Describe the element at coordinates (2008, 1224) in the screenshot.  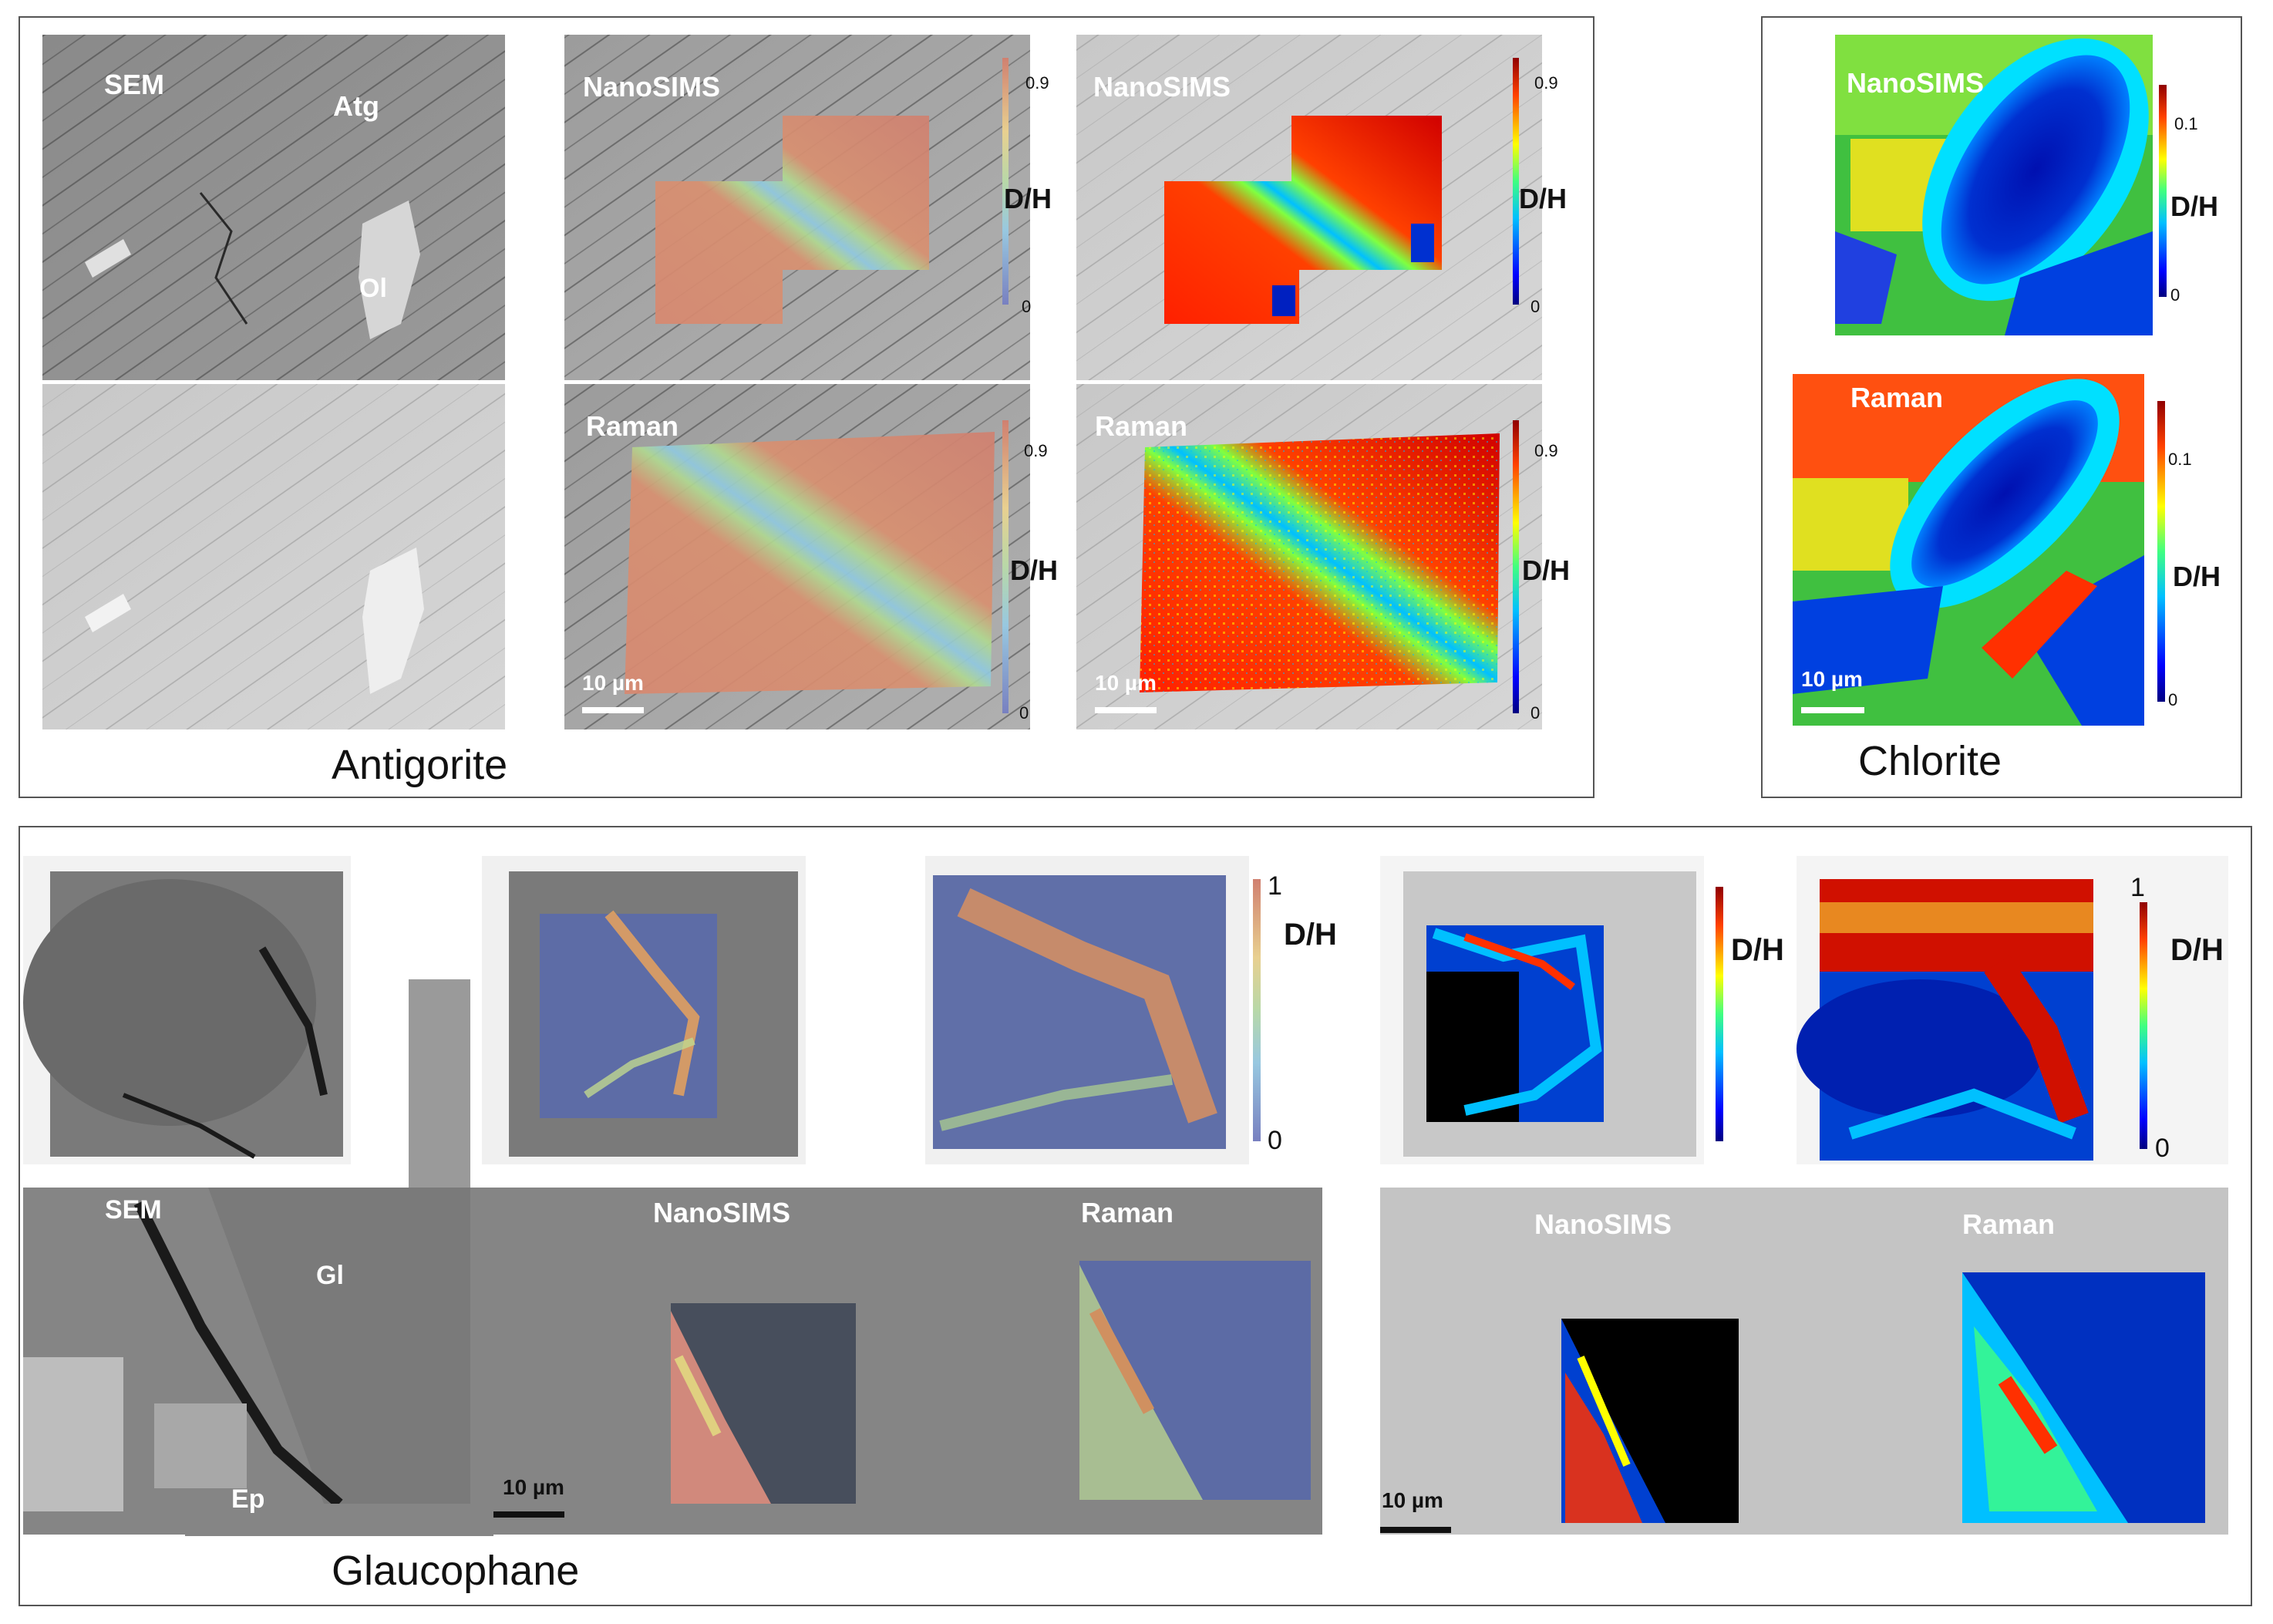
I see `glaucophane-raman-label-2: Raman` at that location.